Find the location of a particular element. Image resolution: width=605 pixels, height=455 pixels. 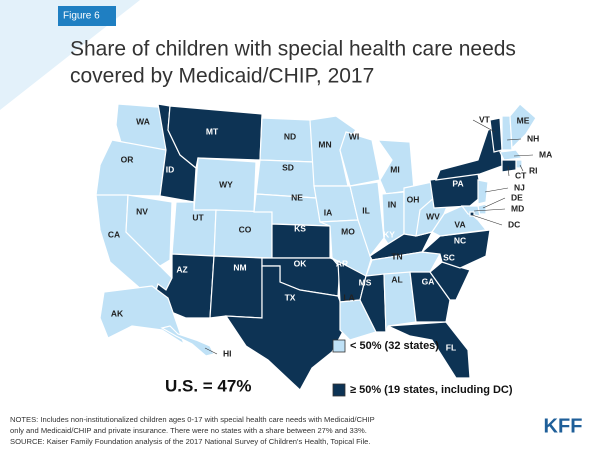

state-label: MT is located at coordinates (212, 131).